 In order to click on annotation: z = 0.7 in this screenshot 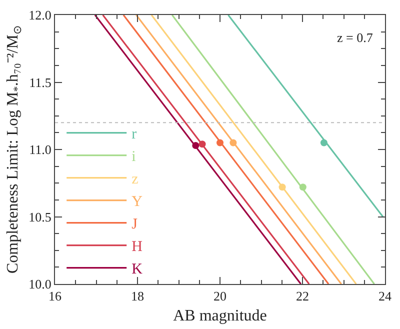, I will do `click(355, 37)`.